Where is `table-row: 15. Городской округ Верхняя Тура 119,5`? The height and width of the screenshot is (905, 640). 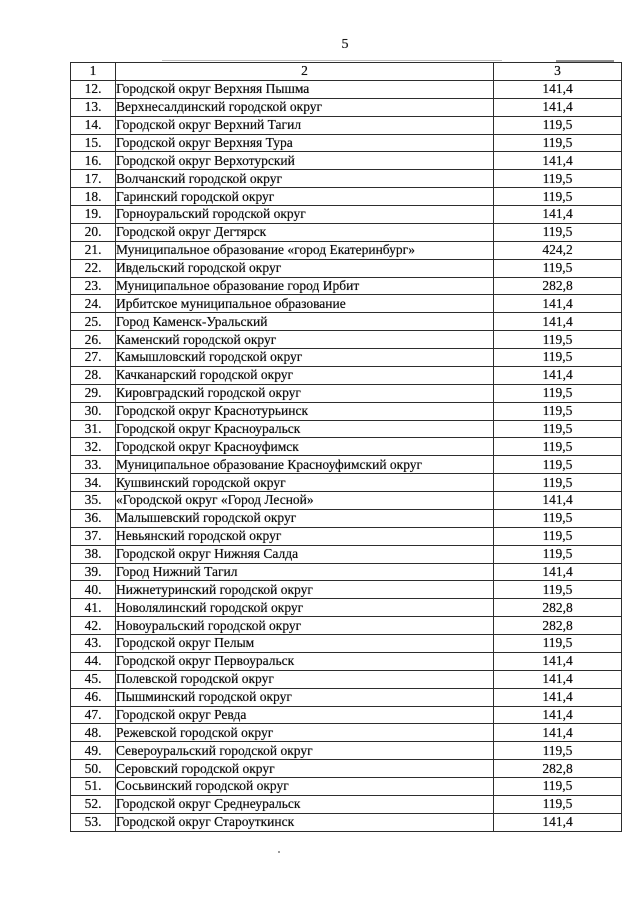
table-row: 15. Городской округ Верхняя Тура 119,5 is located at coordinates (346, 143).